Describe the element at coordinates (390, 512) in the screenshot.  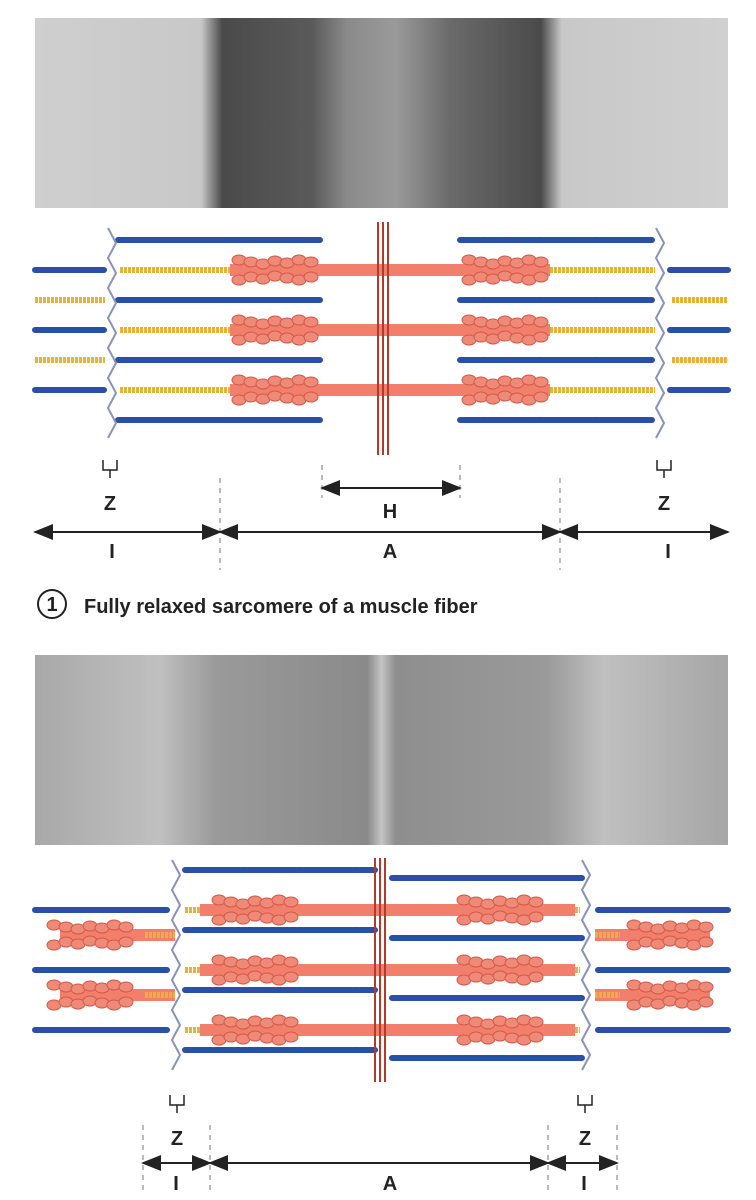
I see `label: H` at that location.